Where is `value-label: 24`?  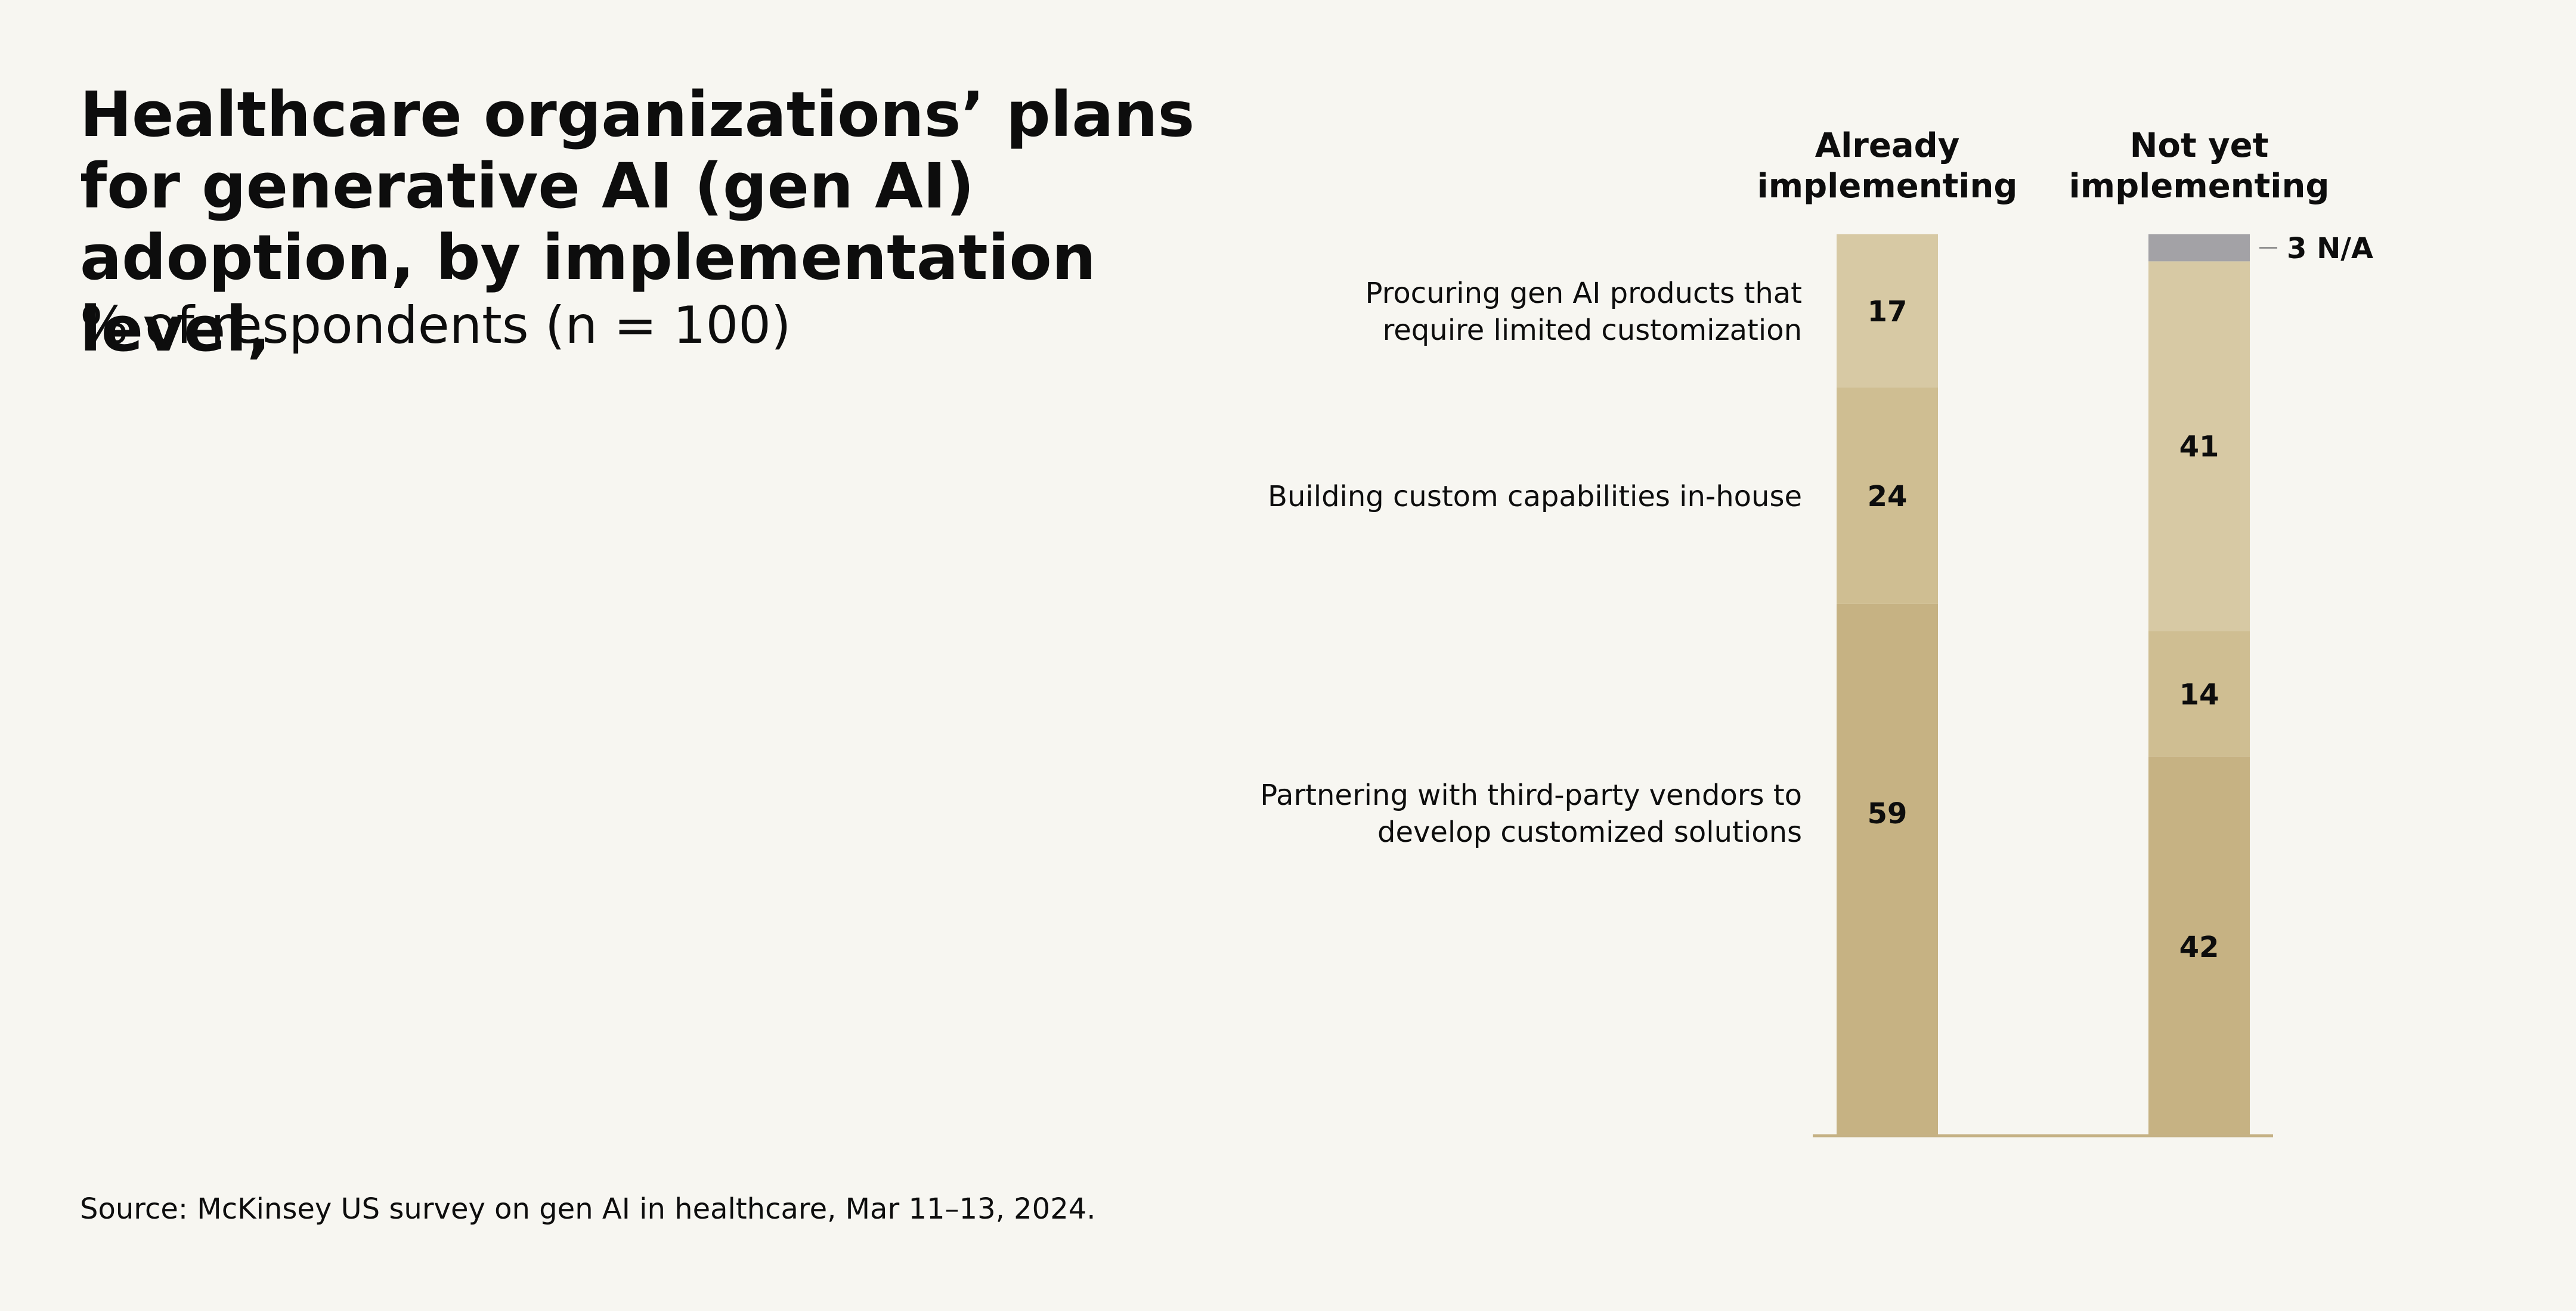 value-label: 24 is located at coordinates (1888, 496).